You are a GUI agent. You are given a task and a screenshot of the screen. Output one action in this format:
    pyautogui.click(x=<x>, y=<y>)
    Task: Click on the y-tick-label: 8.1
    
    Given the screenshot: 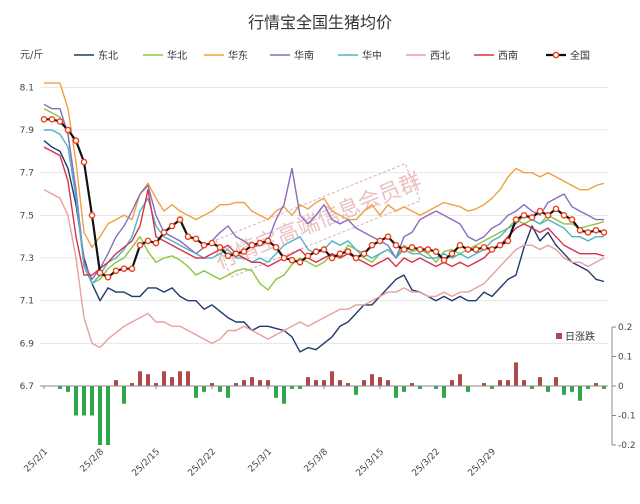 What is the action you would take?
    pyautogui.click(x=27, y=88)
    